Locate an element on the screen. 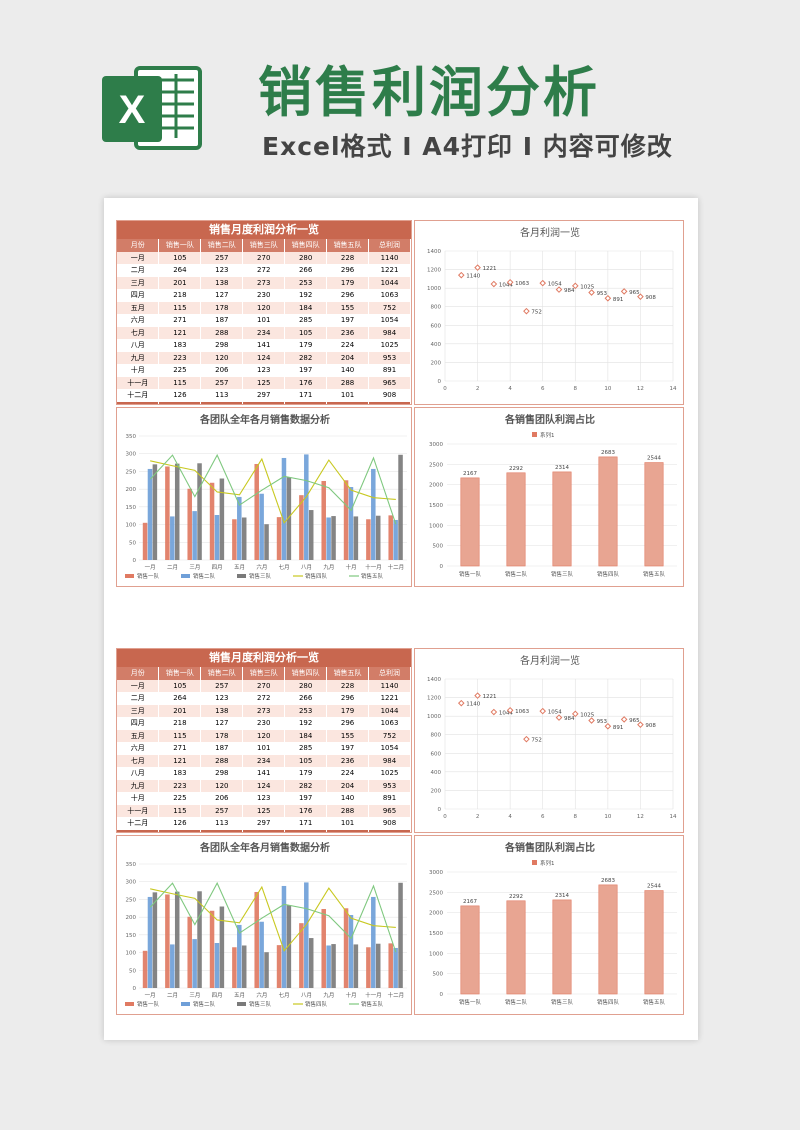 The height and width of the screenshot is (1130, 800). data-label: 2167 is located at coordinates (470, 474).